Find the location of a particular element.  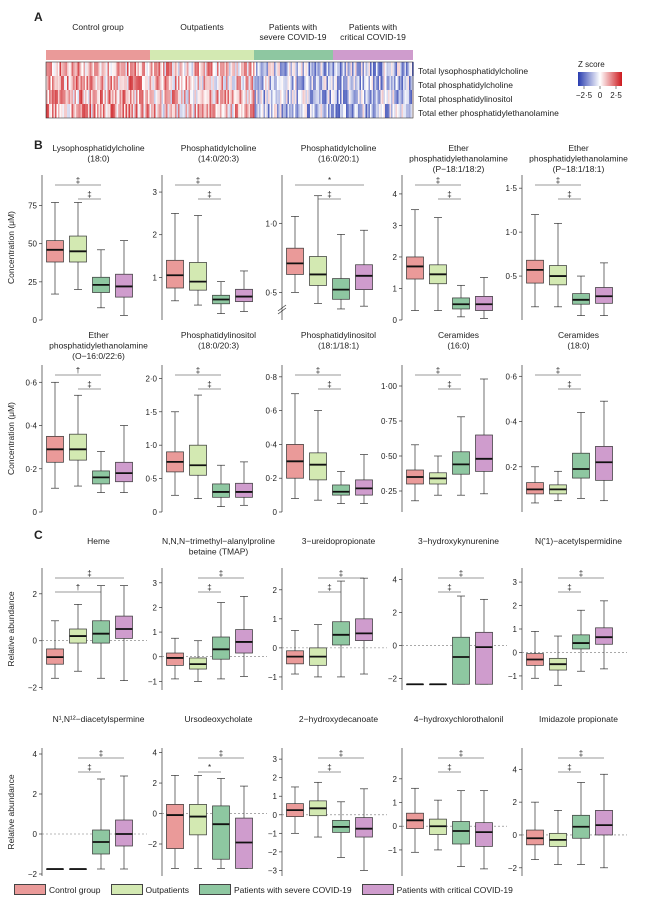

chart-title: Phosphatidylinositol is located at coordinates (338, 335).